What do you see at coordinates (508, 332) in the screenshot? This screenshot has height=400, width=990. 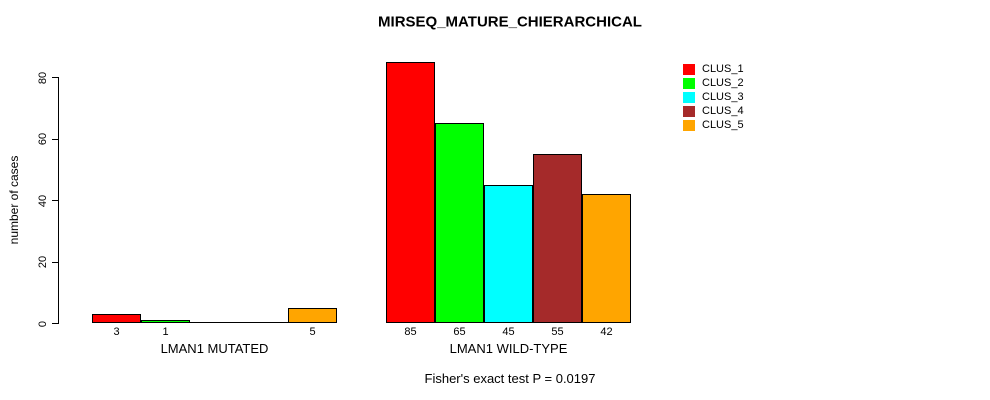 I see `bar-value-label: 45` at bounding box center [508, 332].